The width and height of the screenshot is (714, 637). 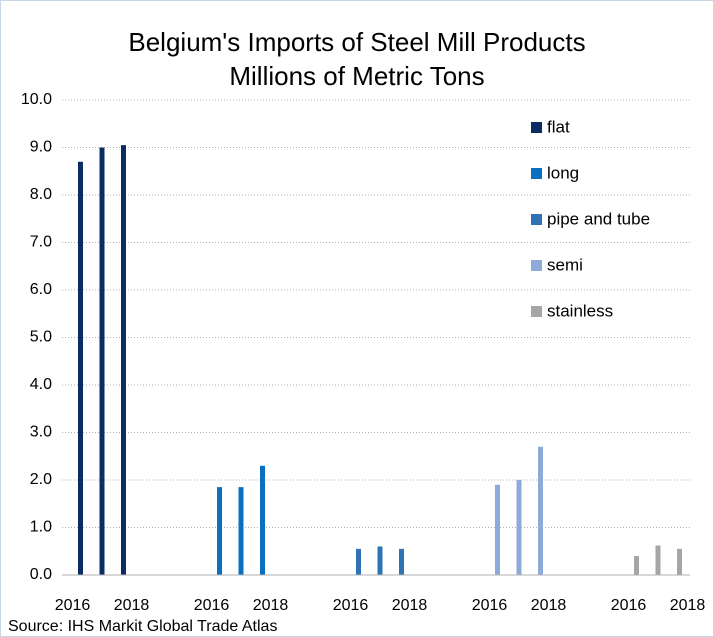 What do you see at coordinates (41, 432) in the screenshot?
I see `y-tick-label: 3.0` at bounding box center [41, 432].